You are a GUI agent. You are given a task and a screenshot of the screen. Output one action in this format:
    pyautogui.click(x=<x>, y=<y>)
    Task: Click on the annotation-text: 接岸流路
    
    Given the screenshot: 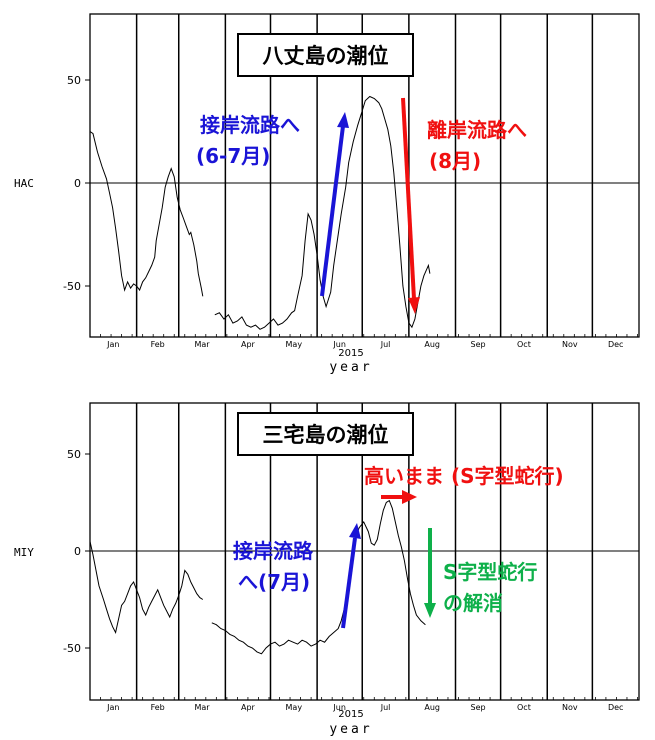 What is the action you would take?
    pyautogui.click(x=273, y=551)
    